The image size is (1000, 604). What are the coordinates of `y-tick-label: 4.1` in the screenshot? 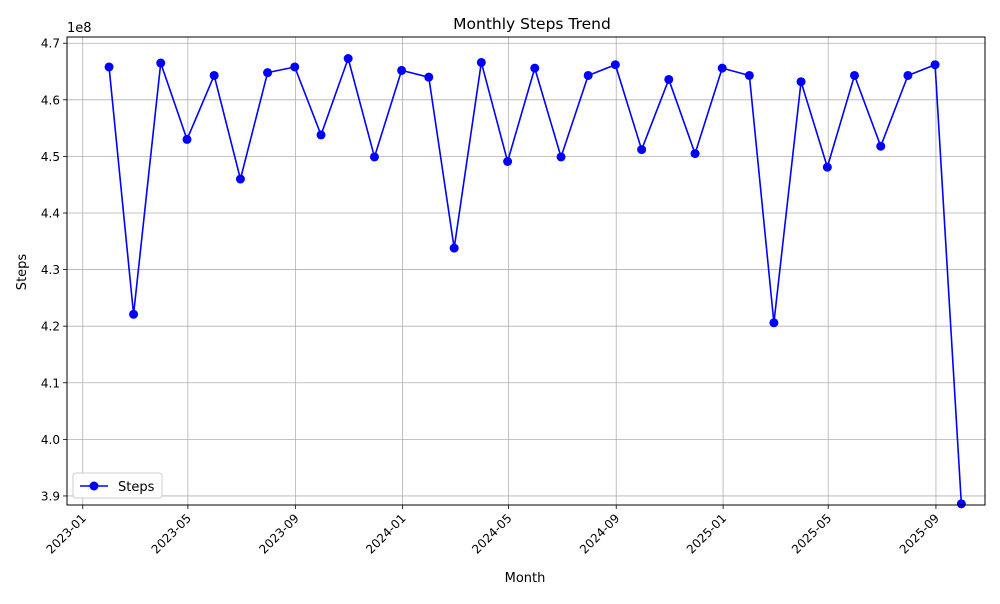 It's located at (50, 383).